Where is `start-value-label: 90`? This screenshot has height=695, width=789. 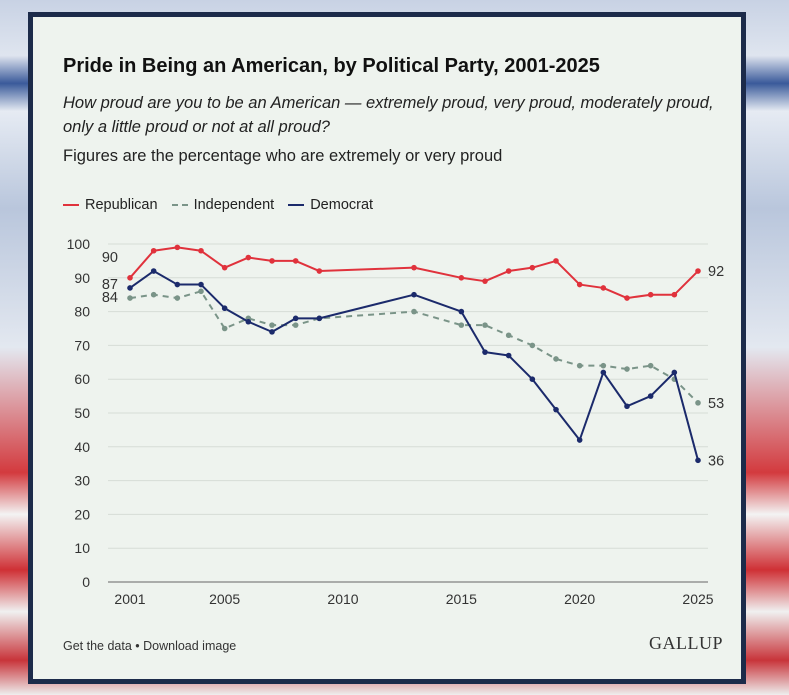 start-value-label: 90 is located at coordinates (110, 258).